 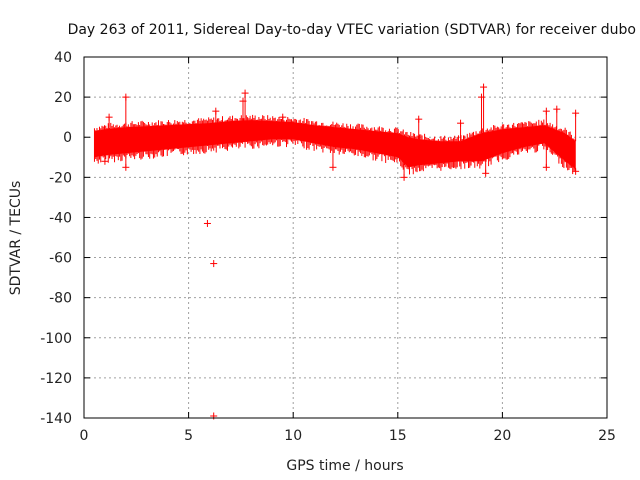 What do you see at coordinates (398, 436) in the screenshot?
I see `x-tick-label-3: 15` at bounding box center [398, 436].